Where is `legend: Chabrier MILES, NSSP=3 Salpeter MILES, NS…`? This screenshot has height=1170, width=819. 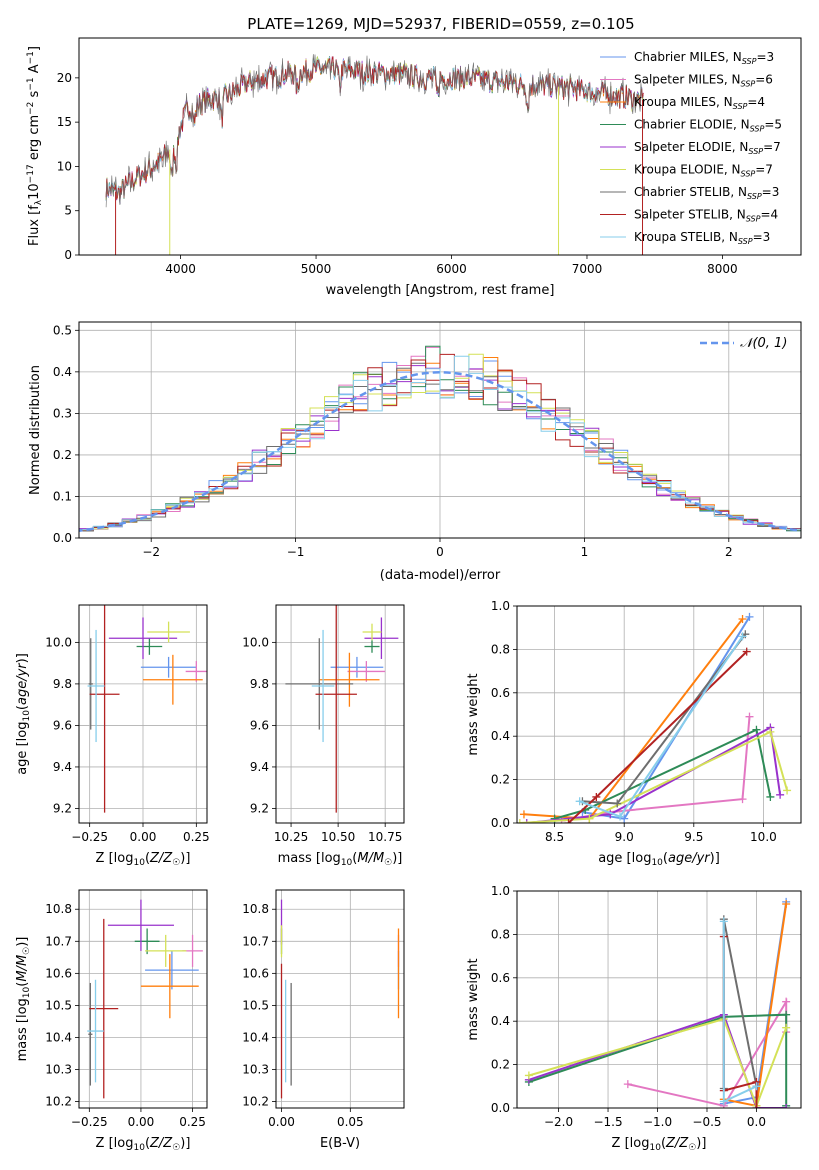
legend: Chabrier MILES, NSSP=3 Salpeter MILES, NS… is located at coordinates (691, 148).